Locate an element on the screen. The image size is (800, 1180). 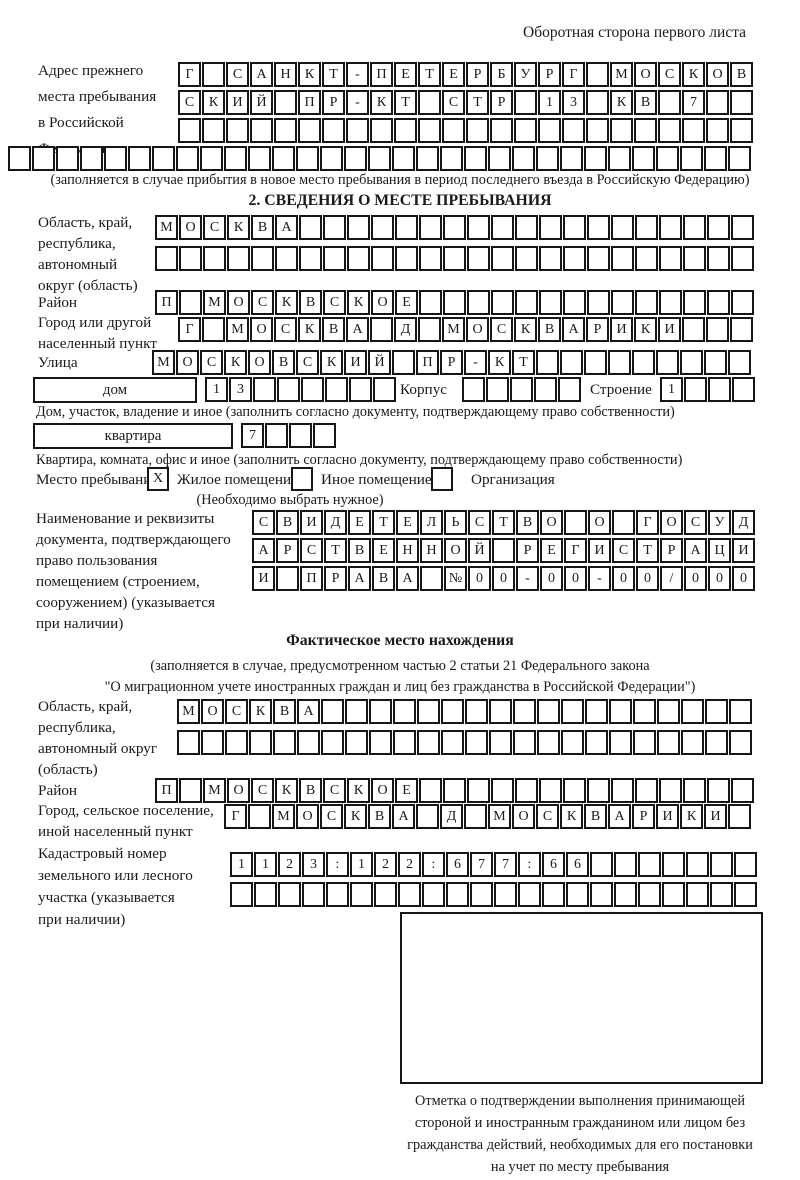
char-box: Г is located at coordinates (647, 522).